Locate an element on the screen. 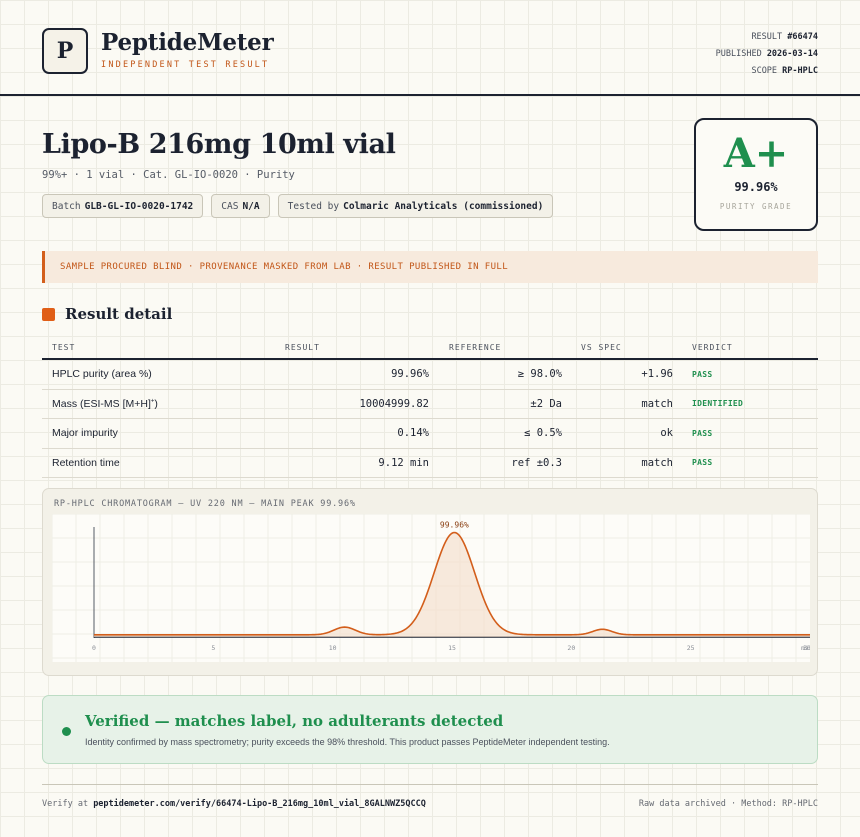 The height and width of the screenshot is (837, 860). x-tick-label: 0 is located at coordinates (94, 648).